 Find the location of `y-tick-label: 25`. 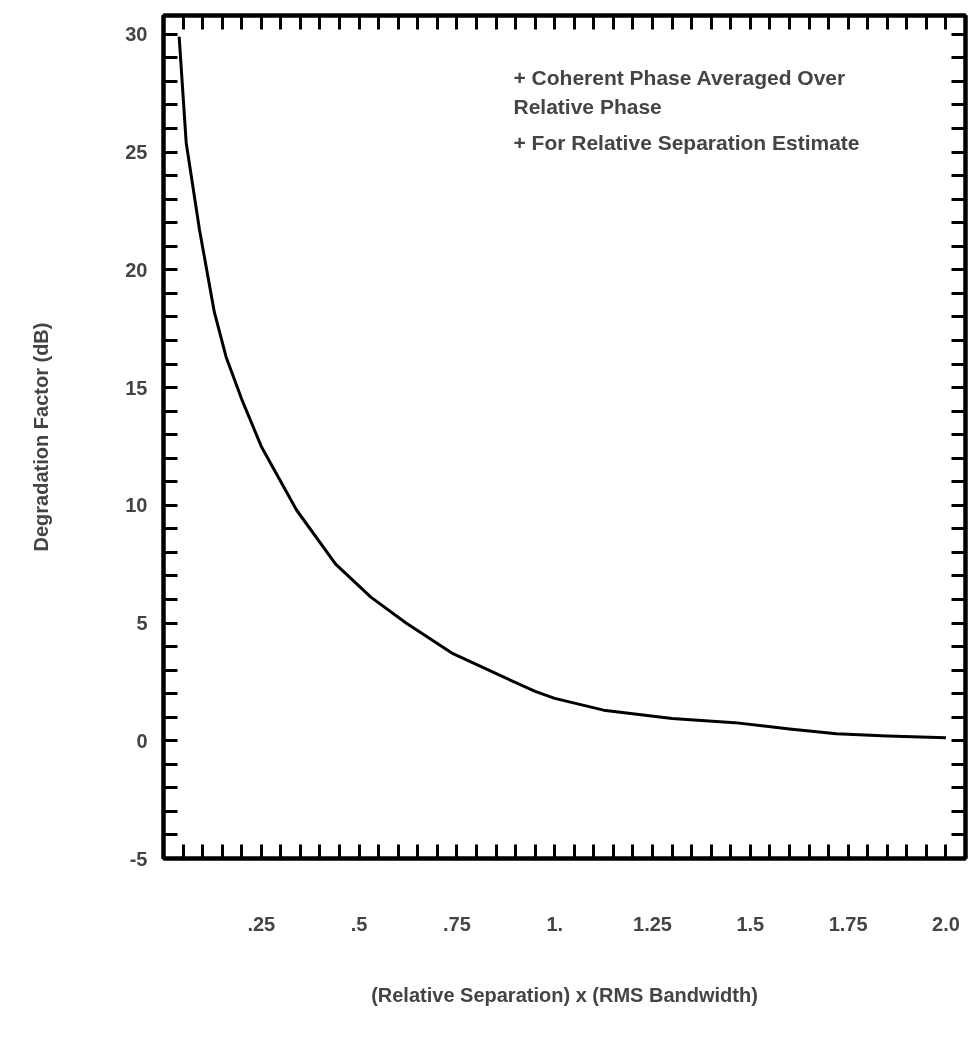

y-tick-label: 25 is located at coordinates (136, 152).